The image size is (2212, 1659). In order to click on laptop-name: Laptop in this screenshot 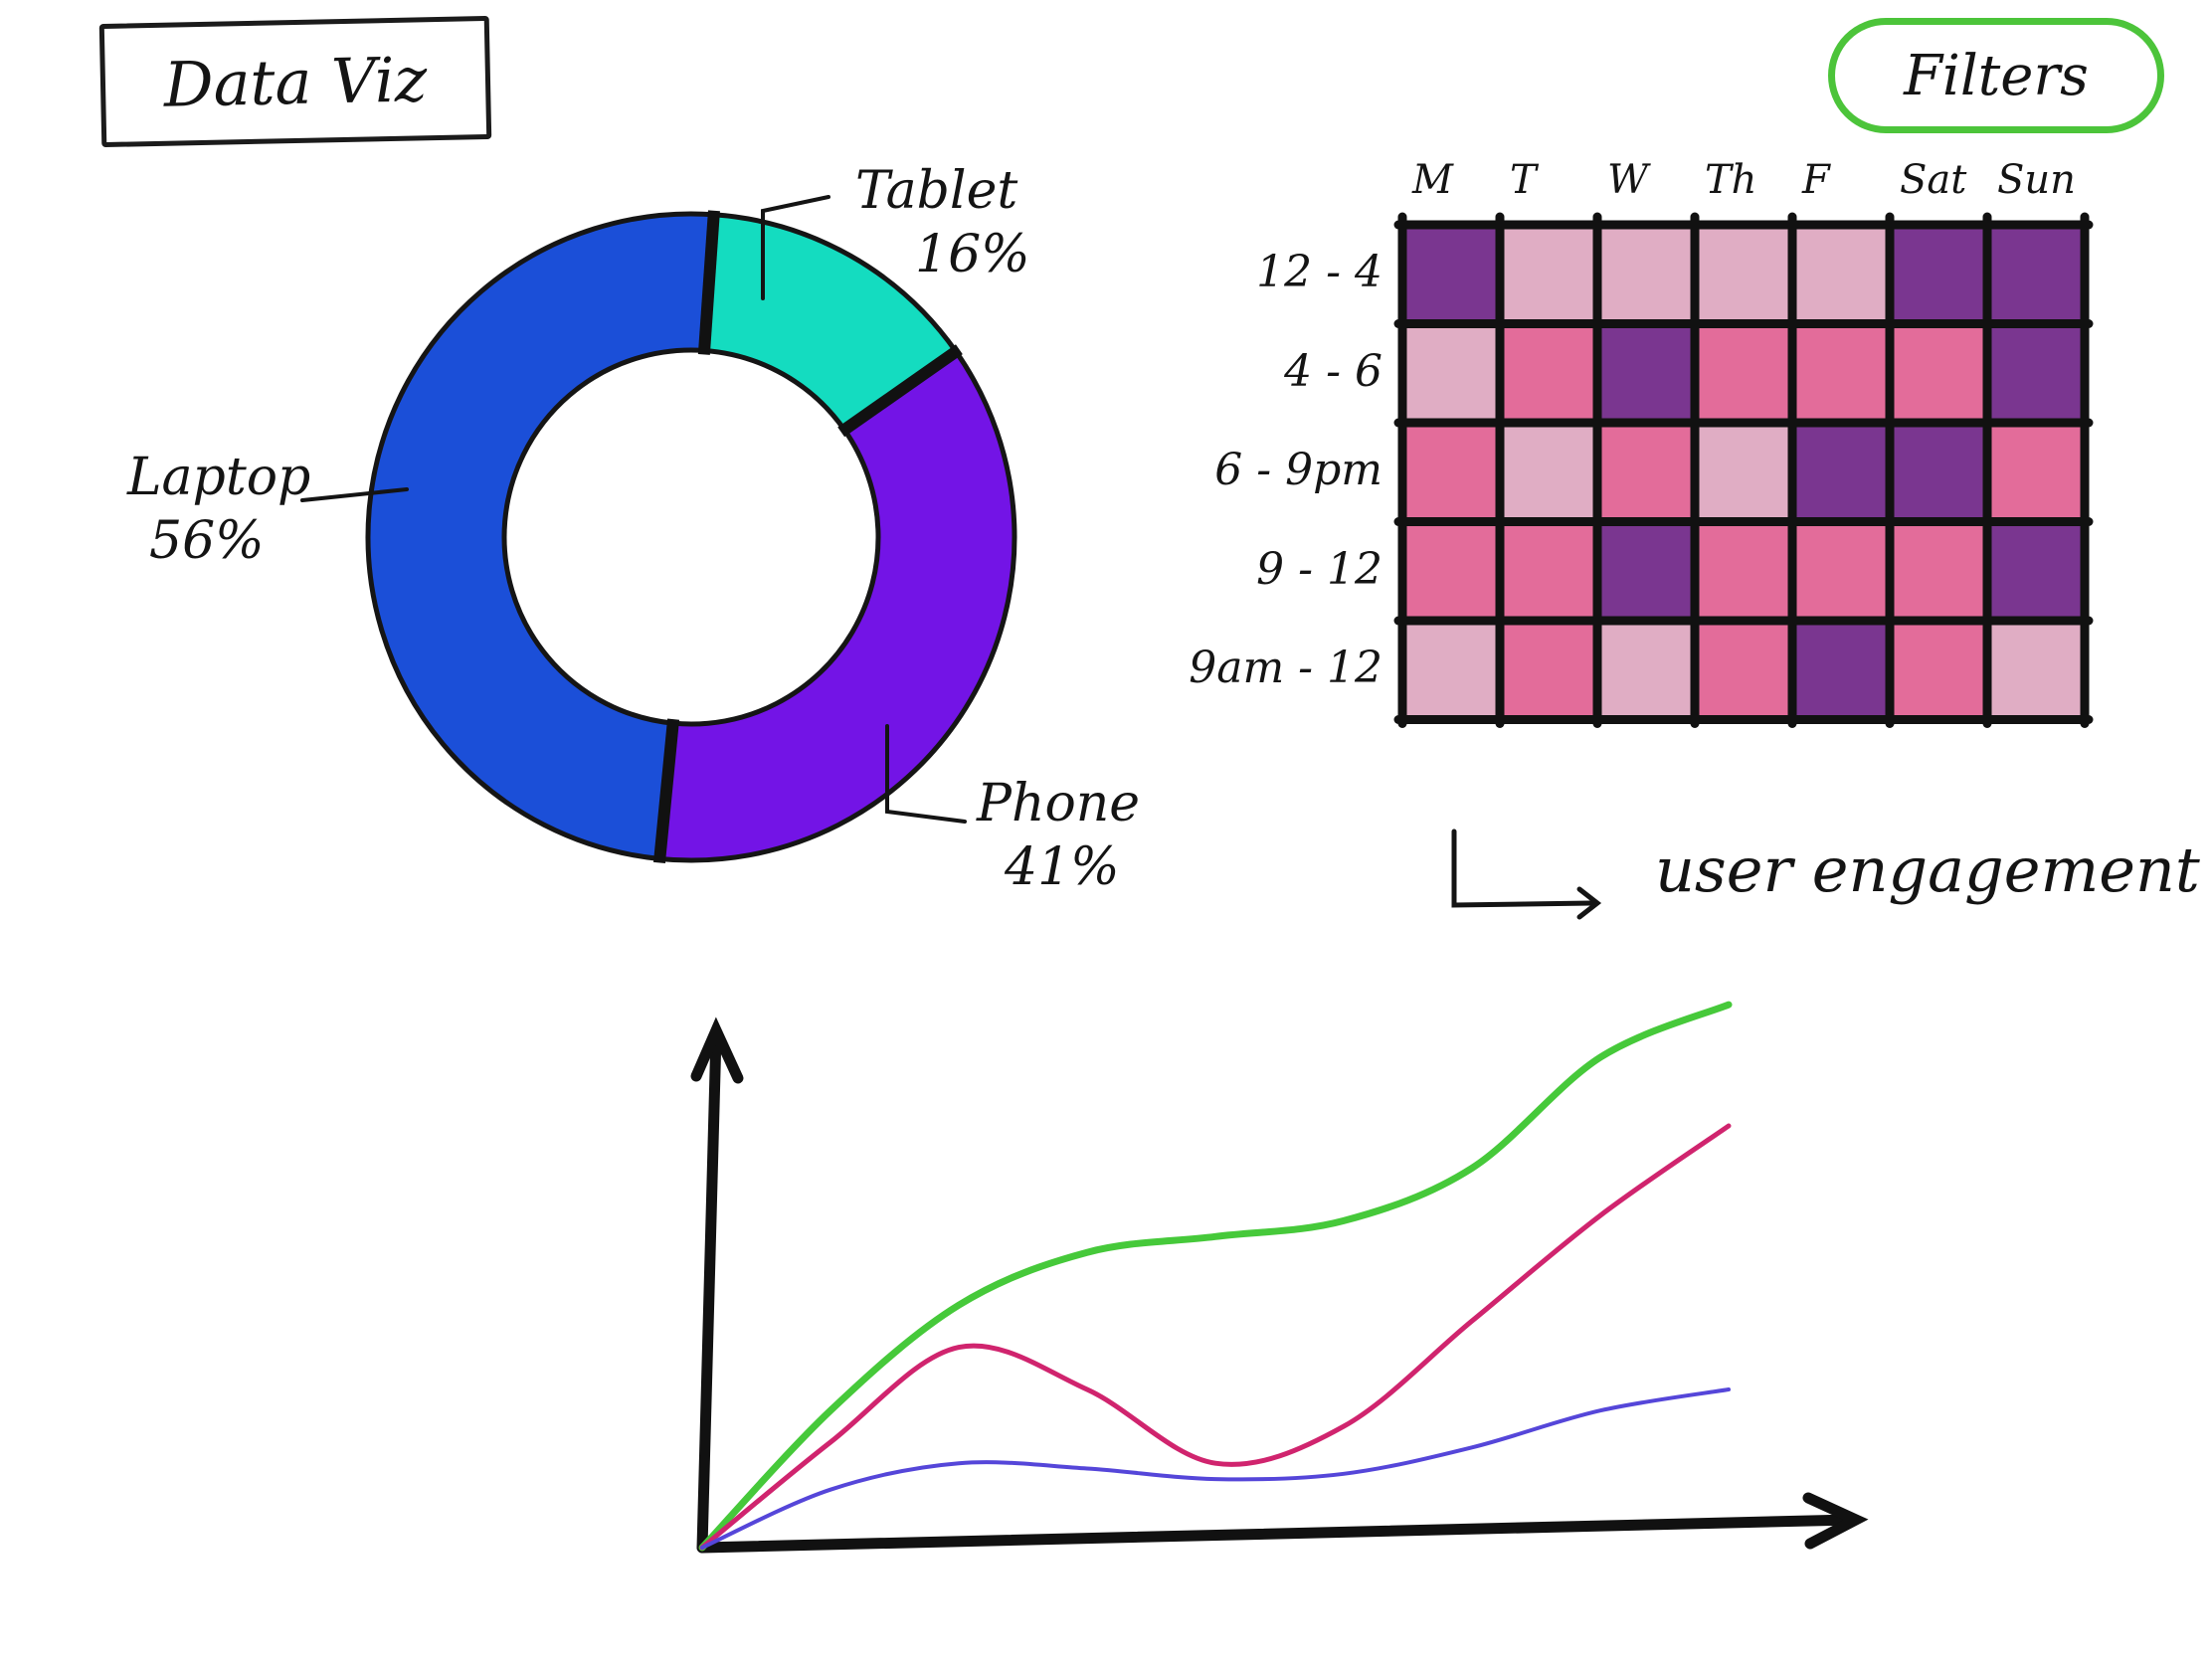, I will do `click(219, 477)`.